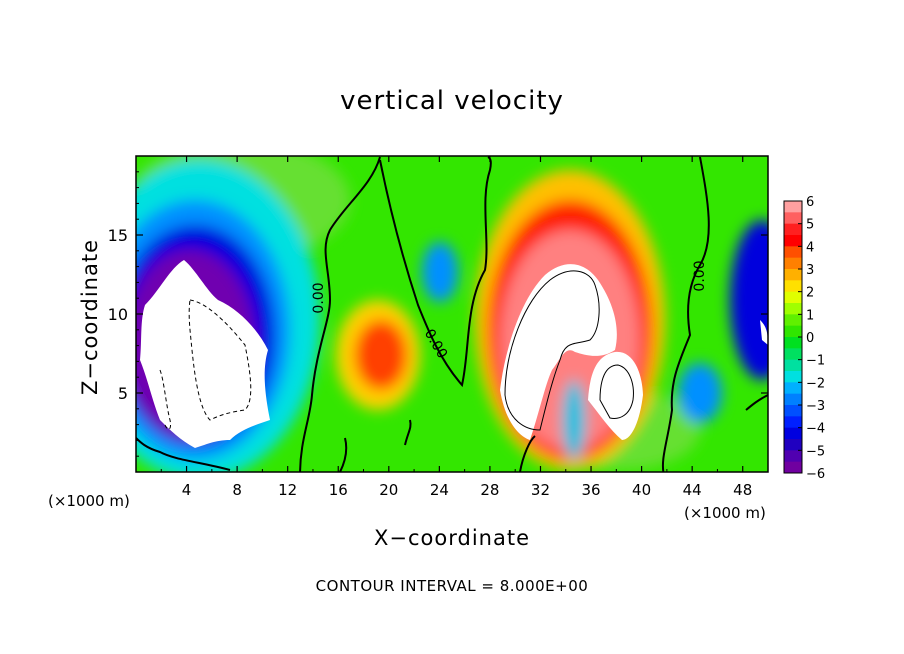  I want to click on chart-title: vertical velocity, so click(452, 101).